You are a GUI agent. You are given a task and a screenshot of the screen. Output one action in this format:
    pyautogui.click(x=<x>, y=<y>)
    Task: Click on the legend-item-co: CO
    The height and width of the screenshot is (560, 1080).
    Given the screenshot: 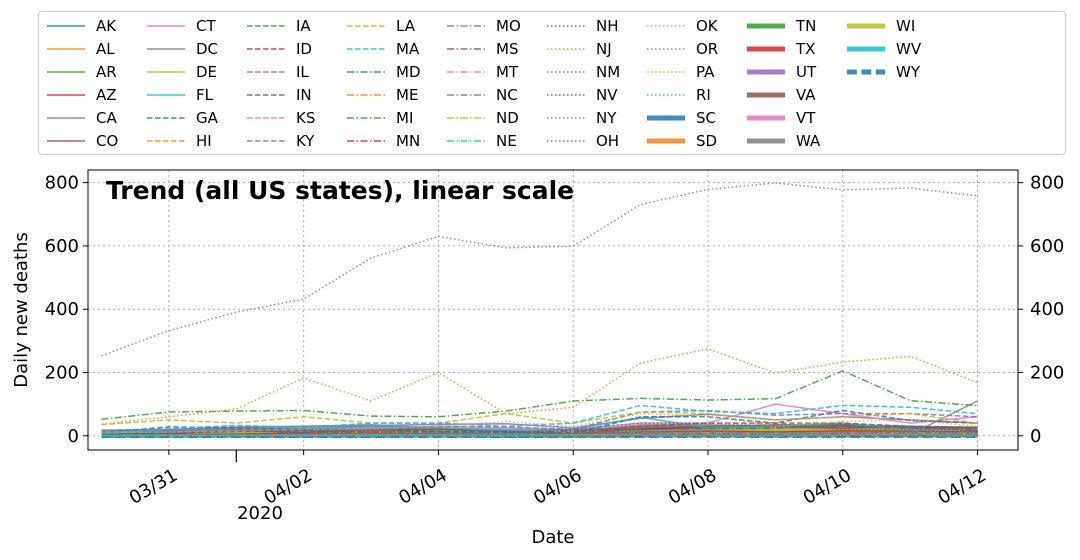 What is the action you would take?
    pyautogui.click(x=82, y=140)
    